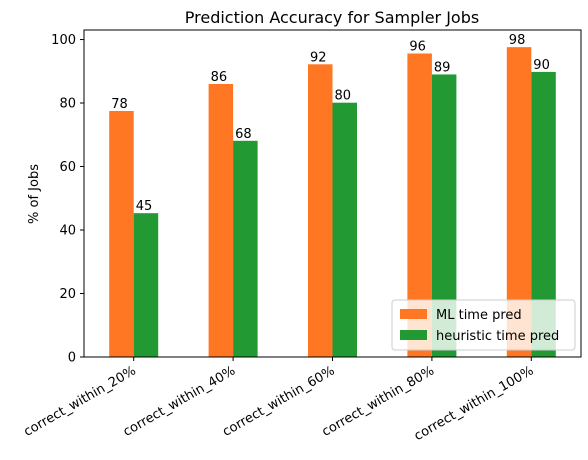 This screenshot has height=460, width=588. Describe the element at coordinates (67, 167) in the screenshot. I see `y-tick-label: 60` at that location.